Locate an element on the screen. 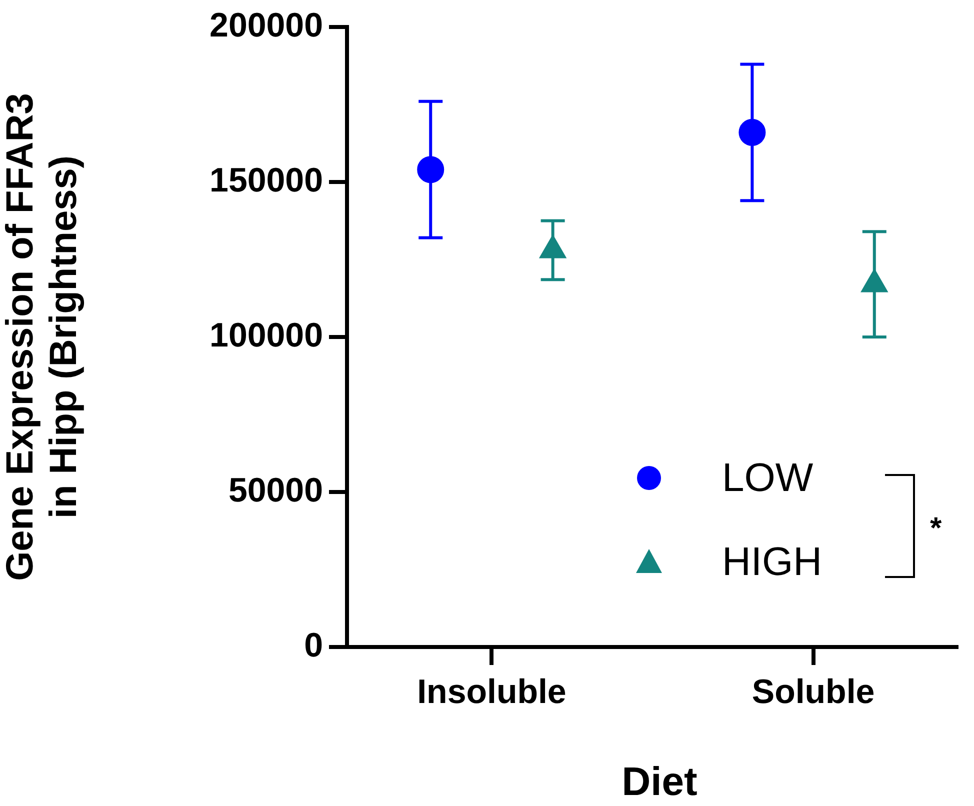  annotation: * is located at coordinates (936, 529).